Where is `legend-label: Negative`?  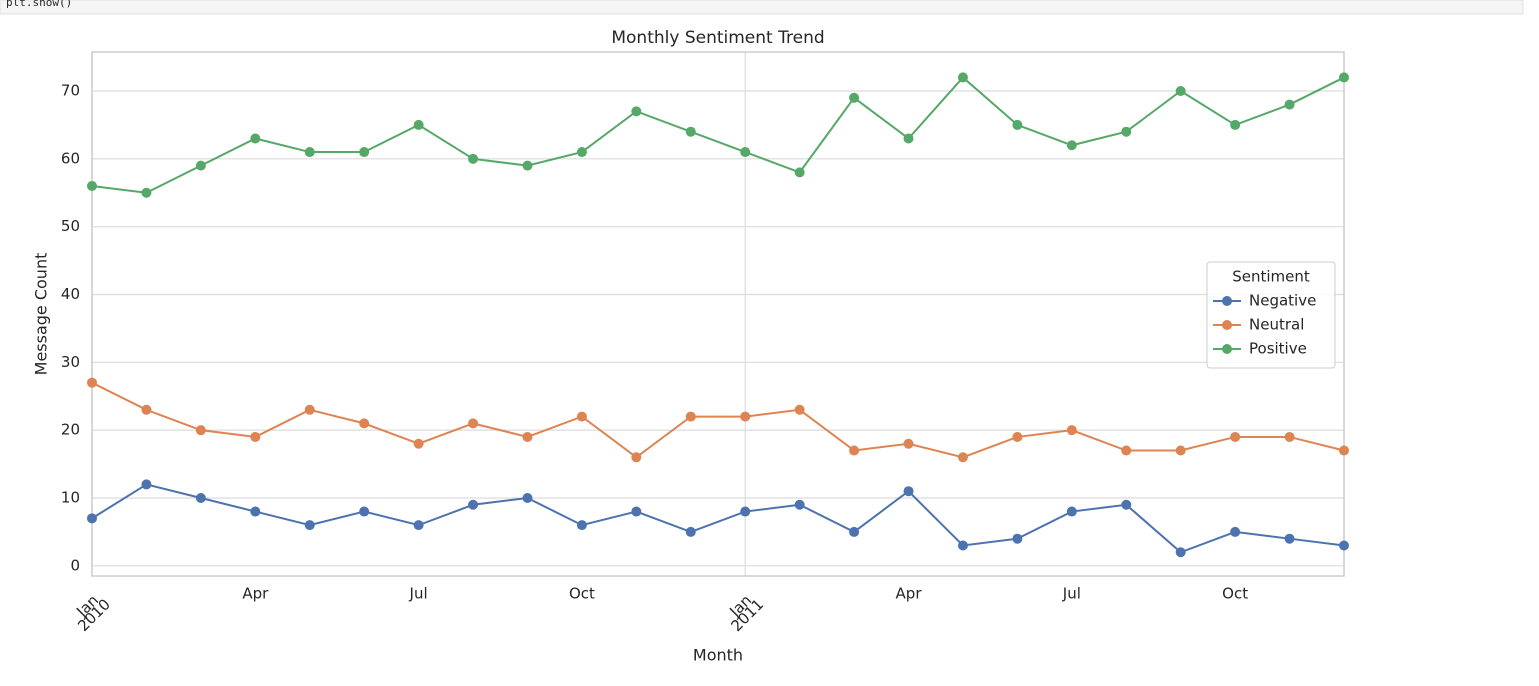 legend-label: Negative is located at coordinates (1282, 301).